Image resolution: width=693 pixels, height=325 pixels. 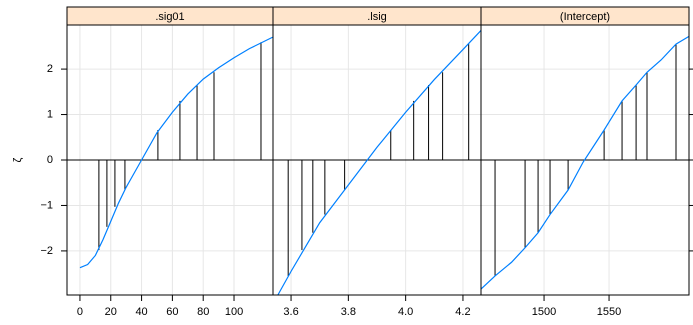 I want to click on x-tick-label: 0, so click(x=80, y=312).